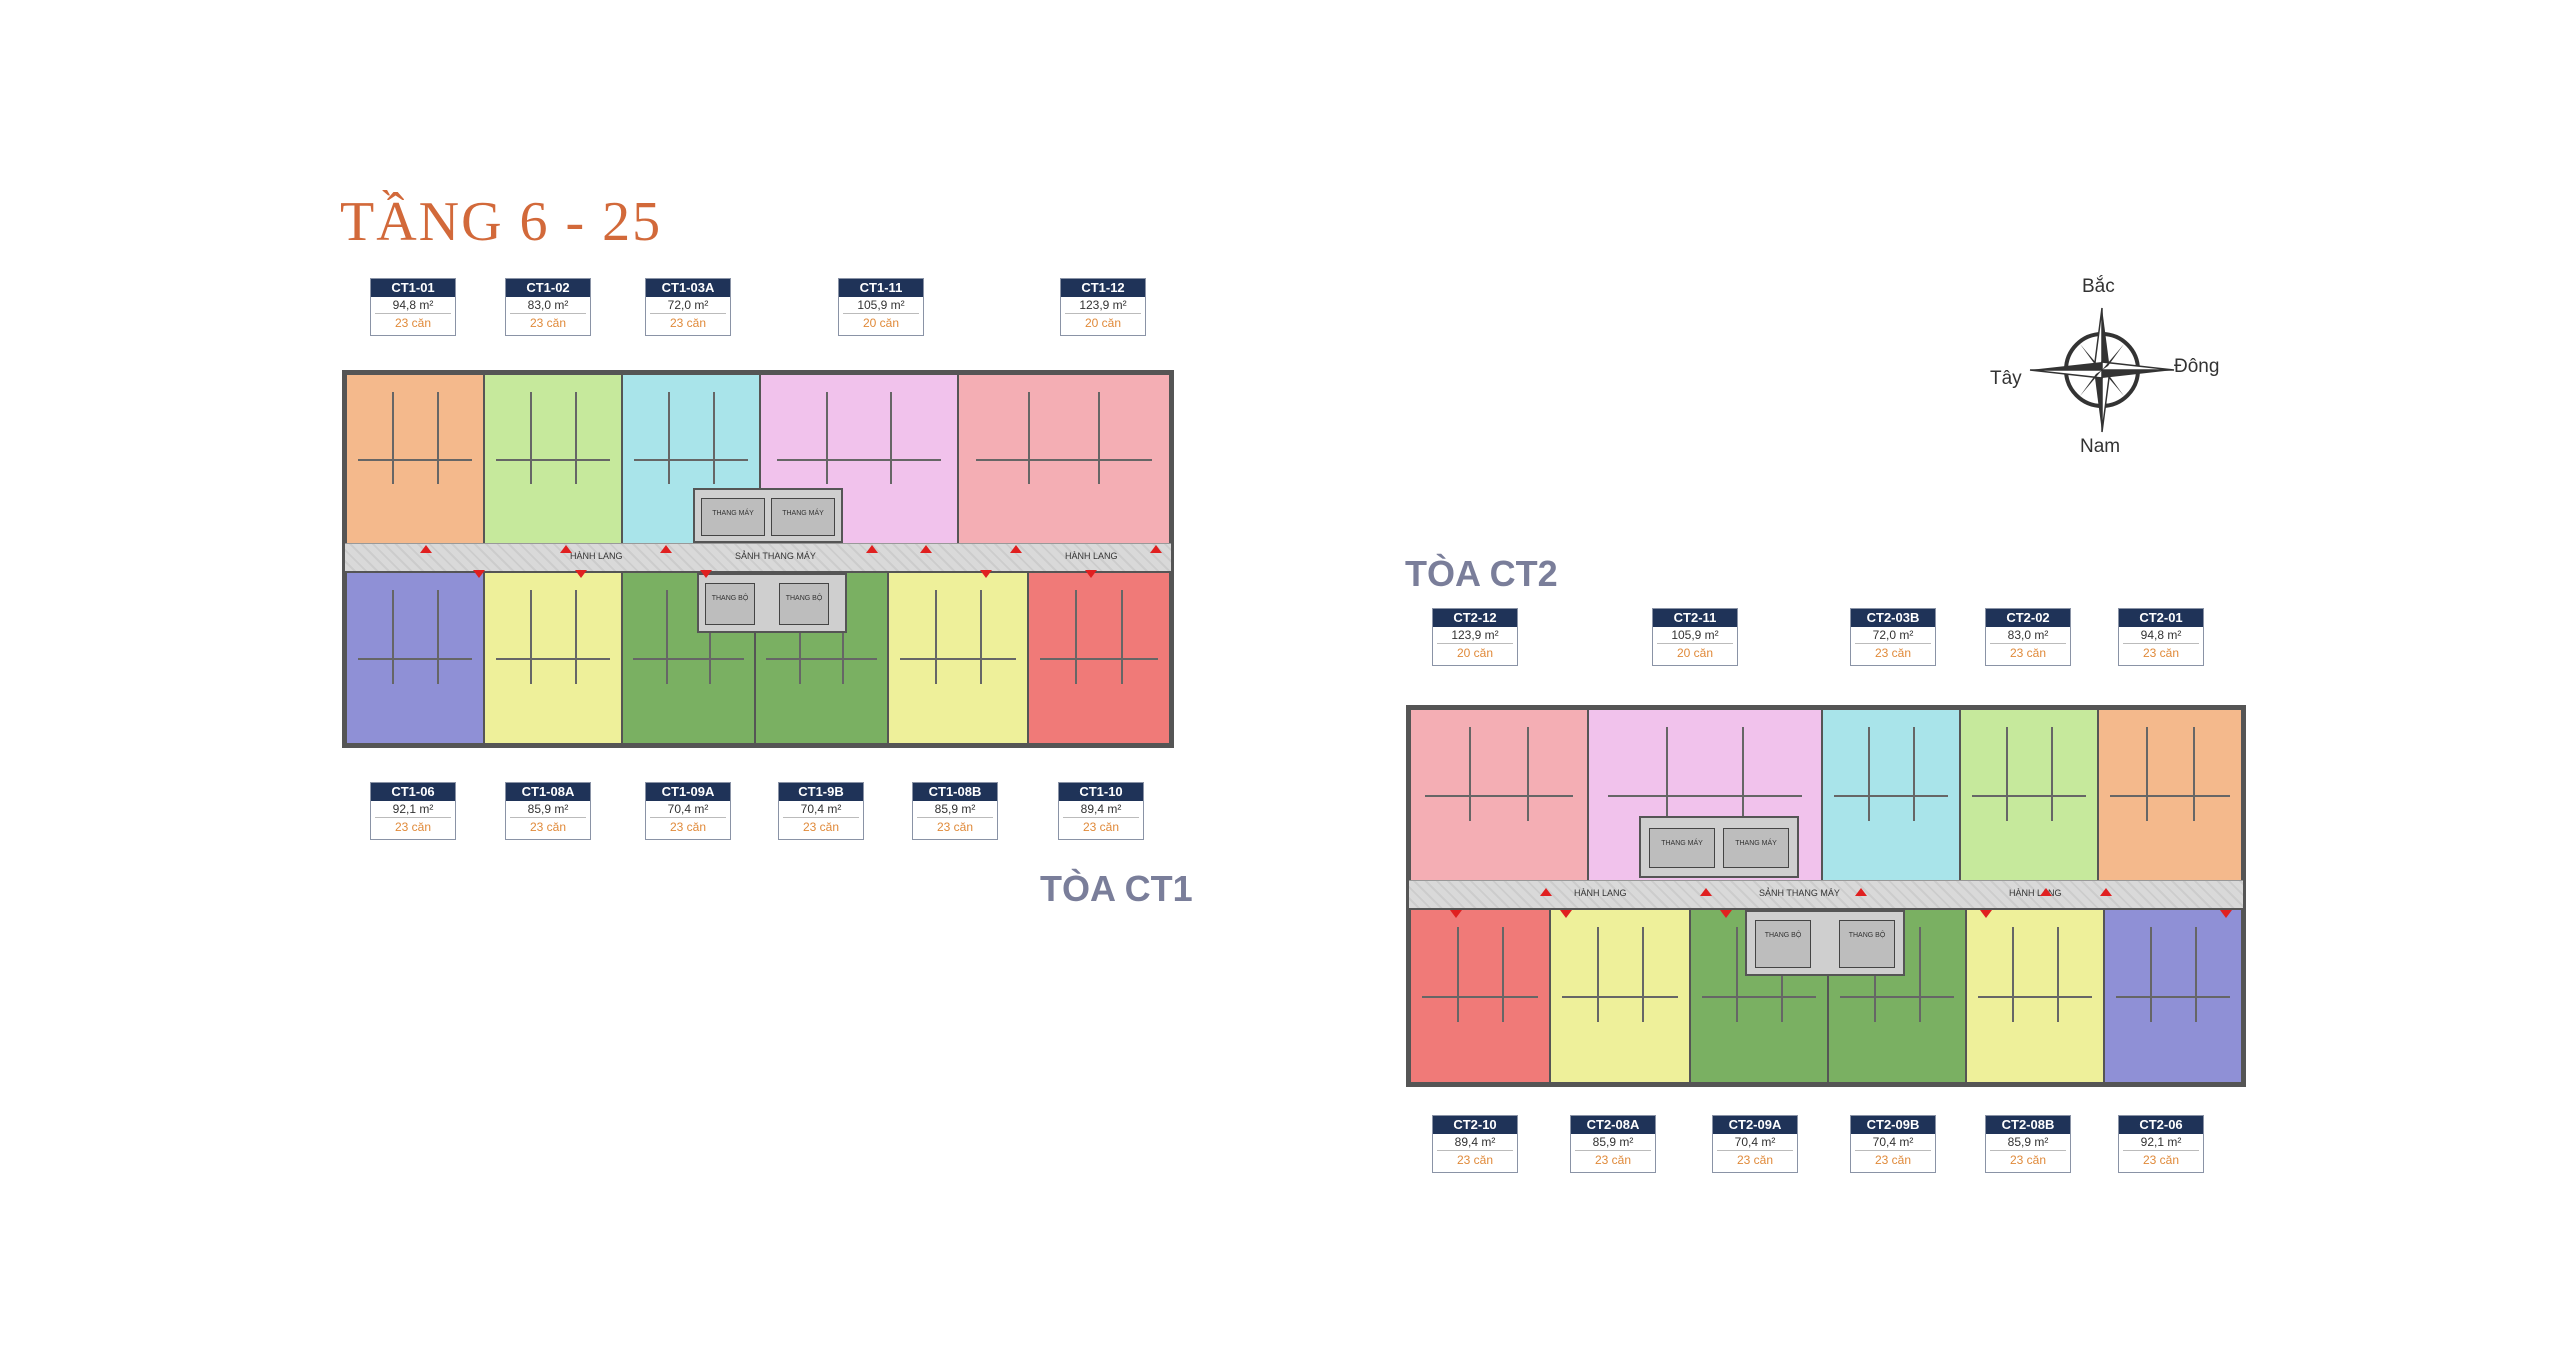 The image size is (2560, 1345). Describe the element at coordinates (1475, 1144) in the screenshot. I see `unit-card-ct2-10: CT2-10 89,4 m² 23 căn` at that location.